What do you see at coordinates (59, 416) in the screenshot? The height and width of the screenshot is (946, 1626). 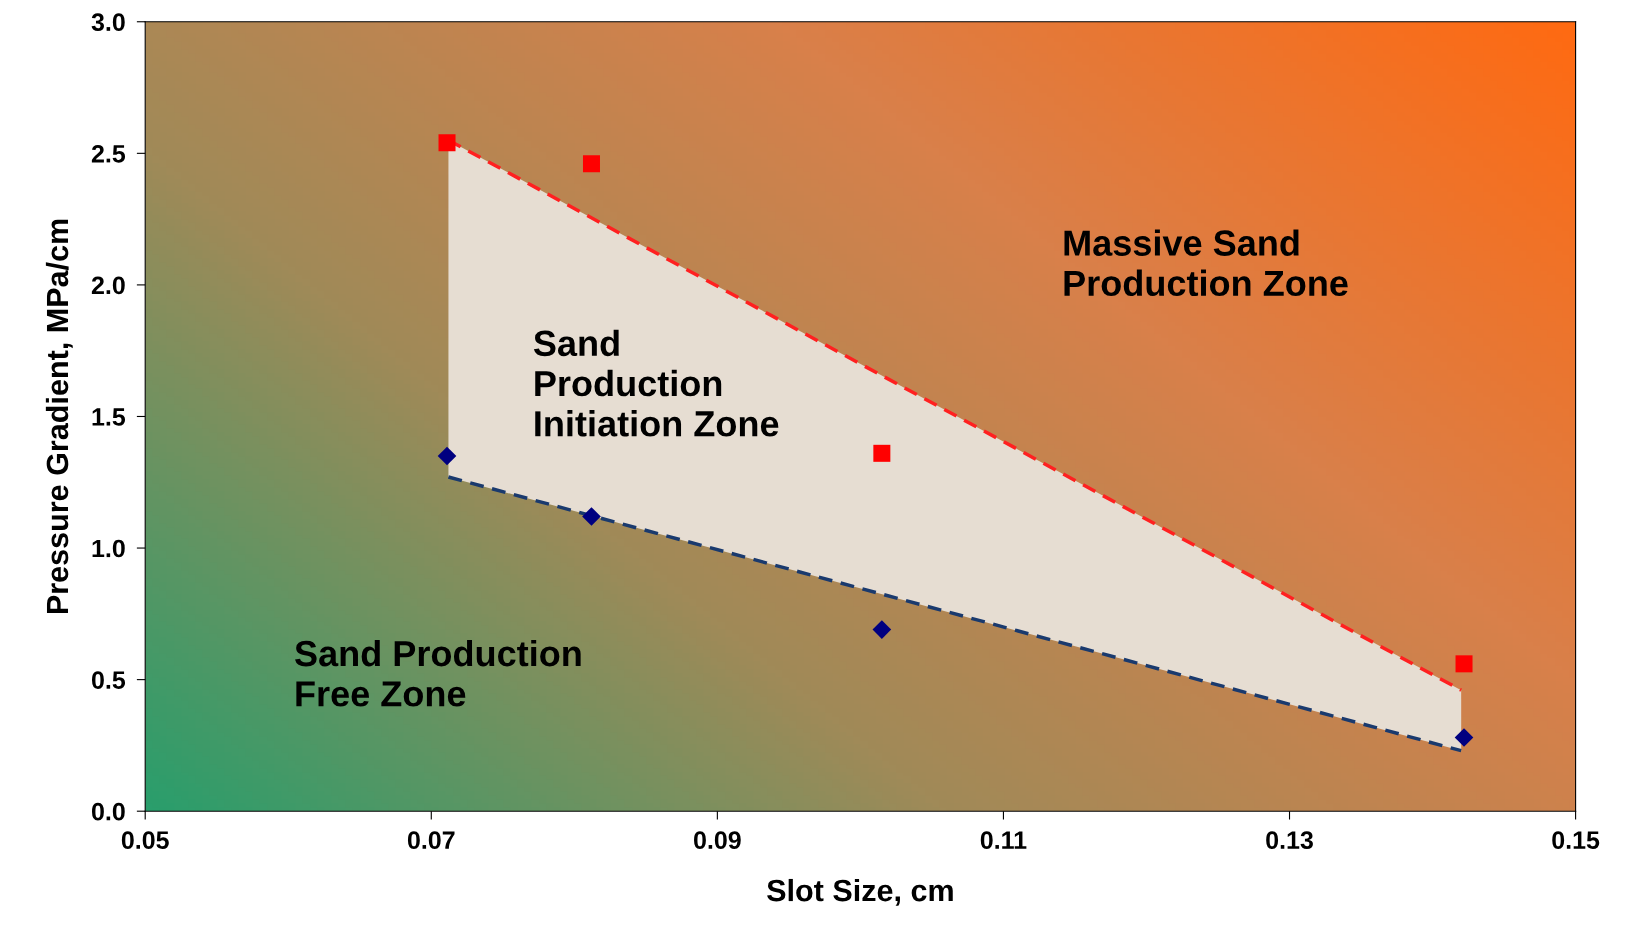 I see `y-axis-title: Pressure Gradient, MPa/cm` at bounding box center [59, 416].